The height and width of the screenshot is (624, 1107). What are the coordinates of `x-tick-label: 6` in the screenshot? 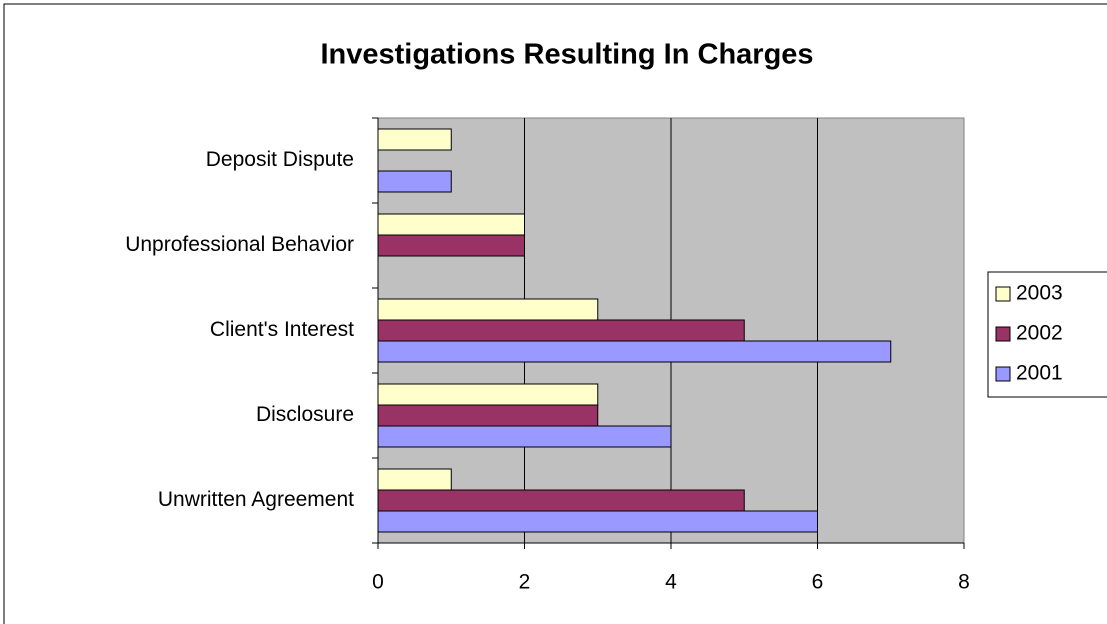 It's located at (818, 582).